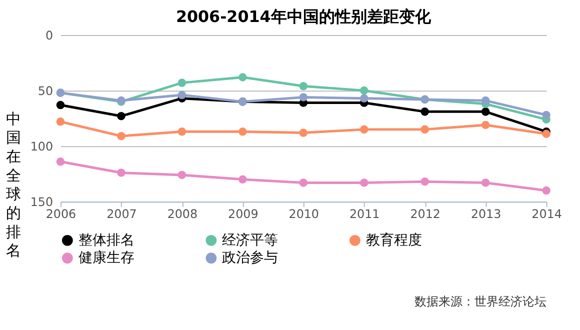  I want to click on y-tick-label: 0, so click(49, 35).